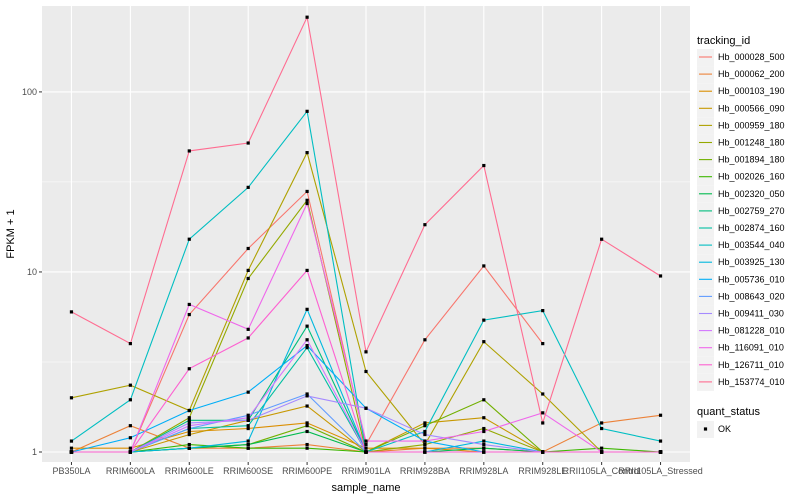 The width and height of the screenshot is (800, 500). Describe the element at coordinates (602, 471) in the screenshot. I see `x-tick-label: RRII105LA_Control` at that location.